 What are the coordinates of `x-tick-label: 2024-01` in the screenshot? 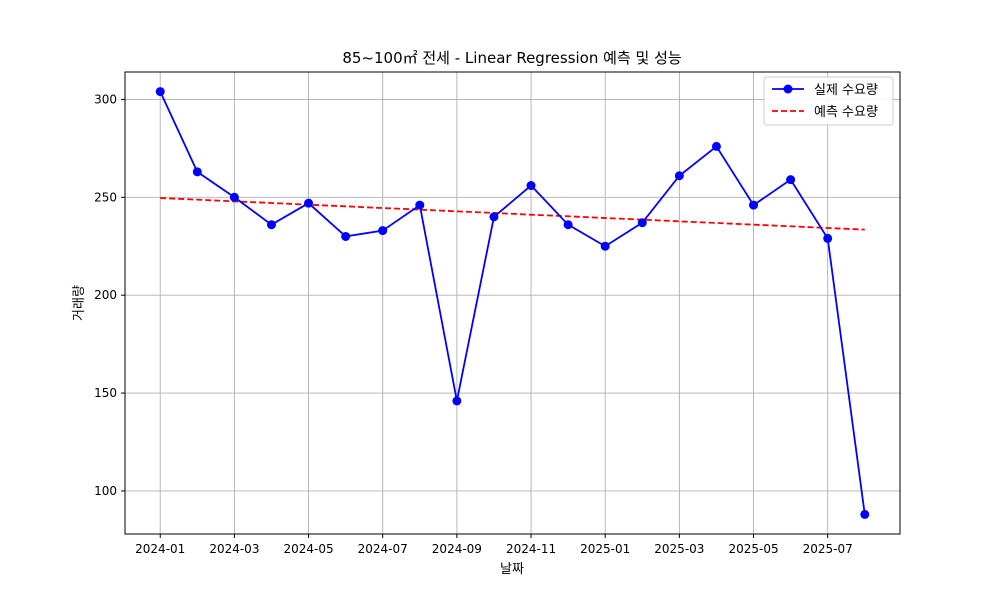 It's located at (160, 549).